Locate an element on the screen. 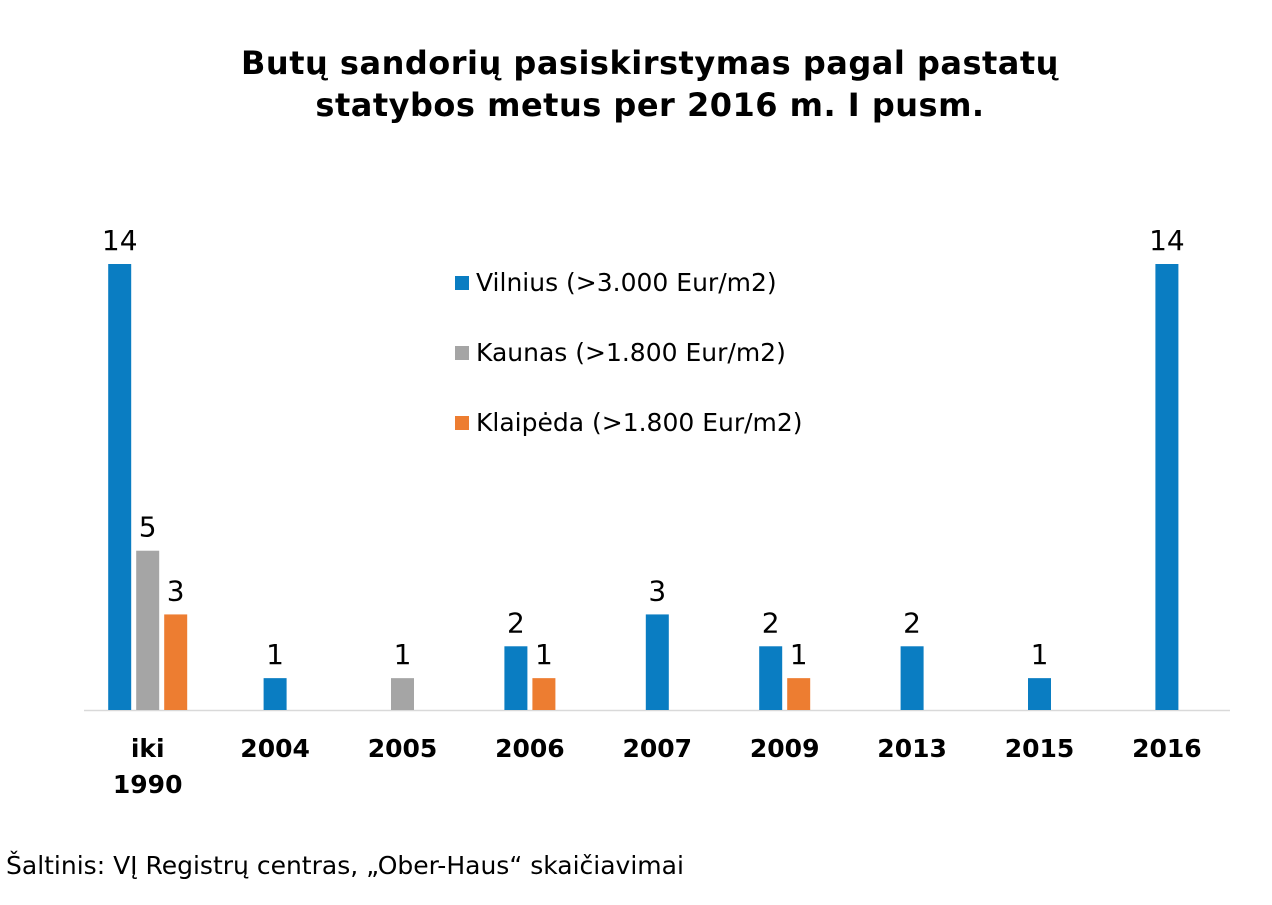 Image resolution: width=1272 pixels, height=905 pixels. legend-swatch-klaipeda is located at coordinates (462, 423).